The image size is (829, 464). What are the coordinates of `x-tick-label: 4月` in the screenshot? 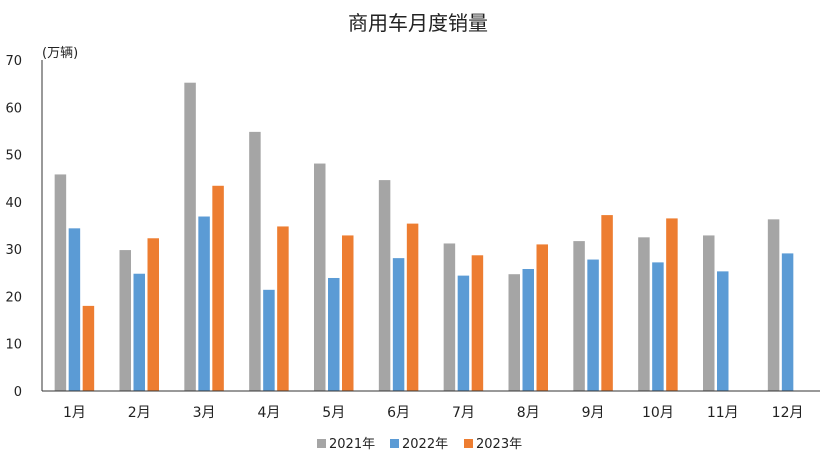 It's located at (268, 413).